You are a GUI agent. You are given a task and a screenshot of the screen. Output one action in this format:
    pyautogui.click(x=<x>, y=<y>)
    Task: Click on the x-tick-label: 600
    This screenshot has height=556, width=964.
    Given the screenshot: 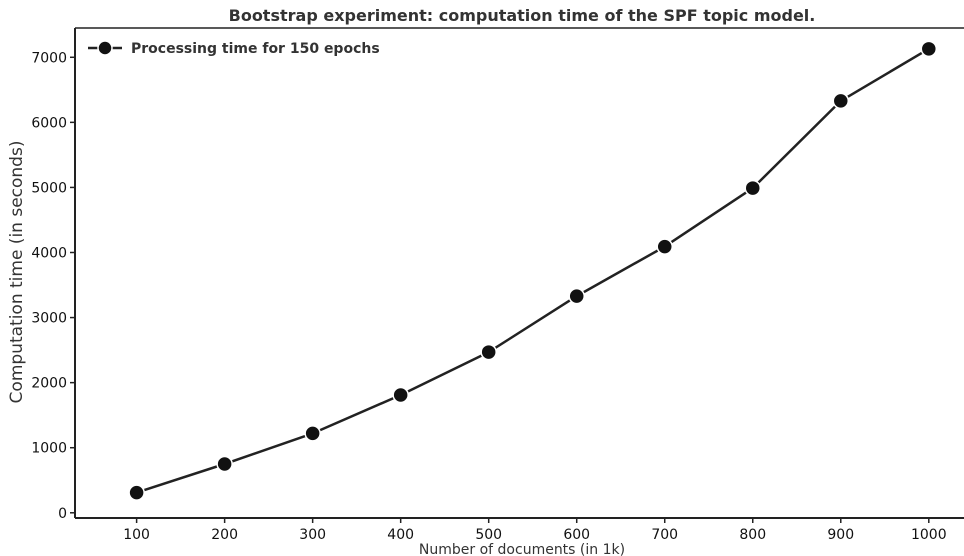 What is the action you would take?
    pyautogui.click(x=576, y=535)
    